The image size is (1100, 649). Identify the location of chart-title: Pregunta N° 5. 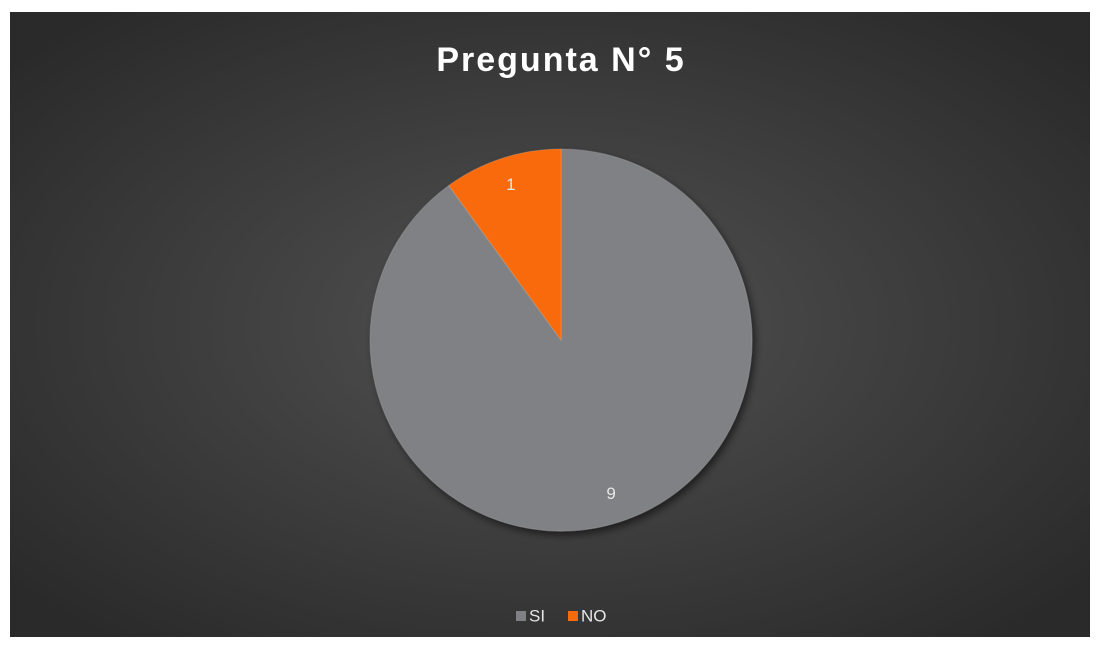
(560, 60).